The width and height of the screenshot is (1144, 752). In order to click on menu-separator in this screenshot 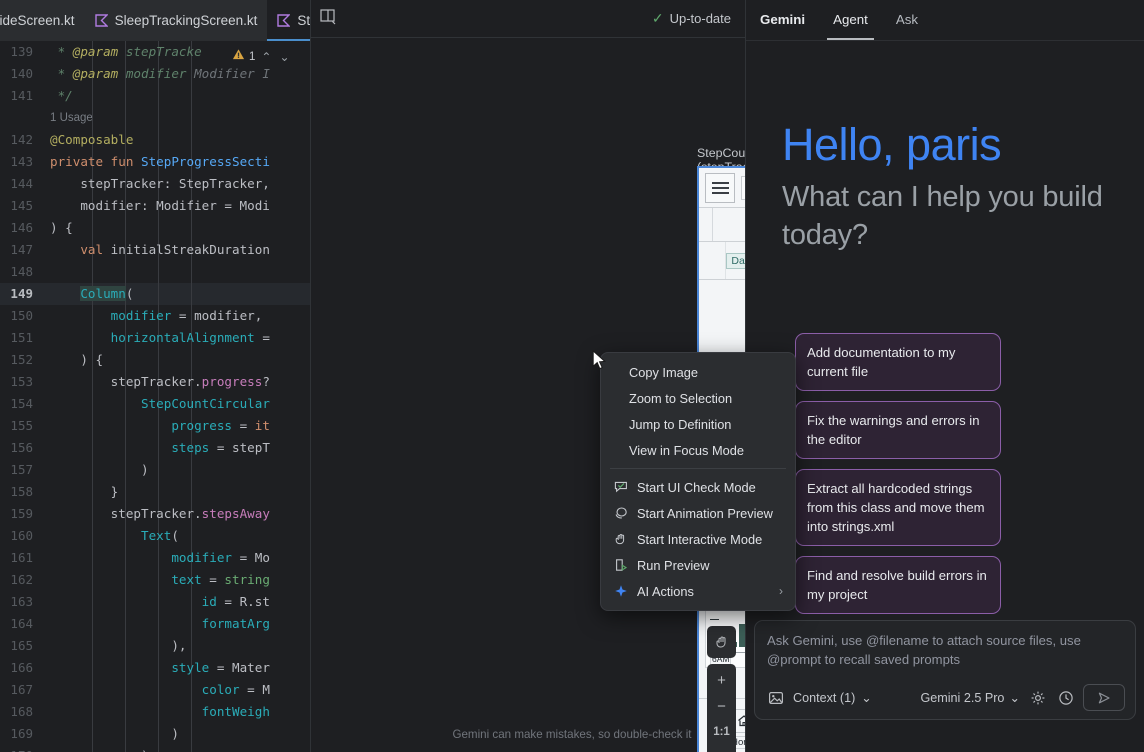, I will do `click(698, 468)`.